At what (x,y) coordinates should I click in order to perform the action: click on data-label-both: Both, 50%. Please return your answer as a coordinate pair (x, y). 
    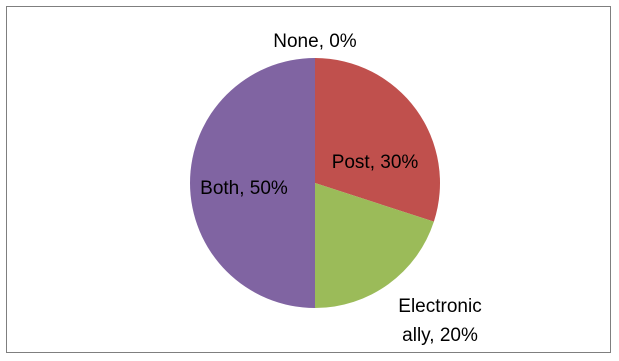
    Looking at the image, I should click on (244, 188).